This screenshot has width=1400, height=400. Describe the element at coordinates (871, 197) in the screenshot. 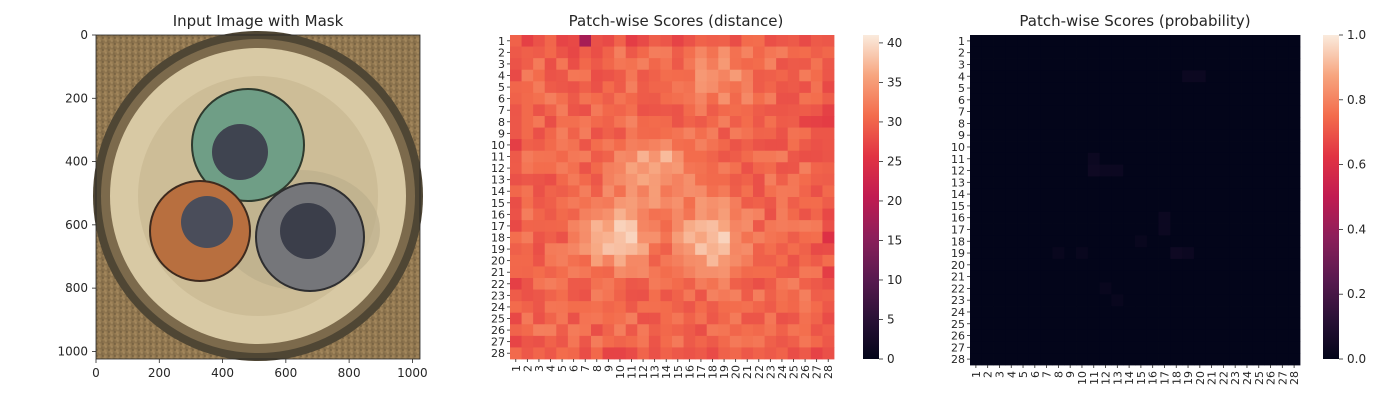

I see `distance-colorbar` at that location.